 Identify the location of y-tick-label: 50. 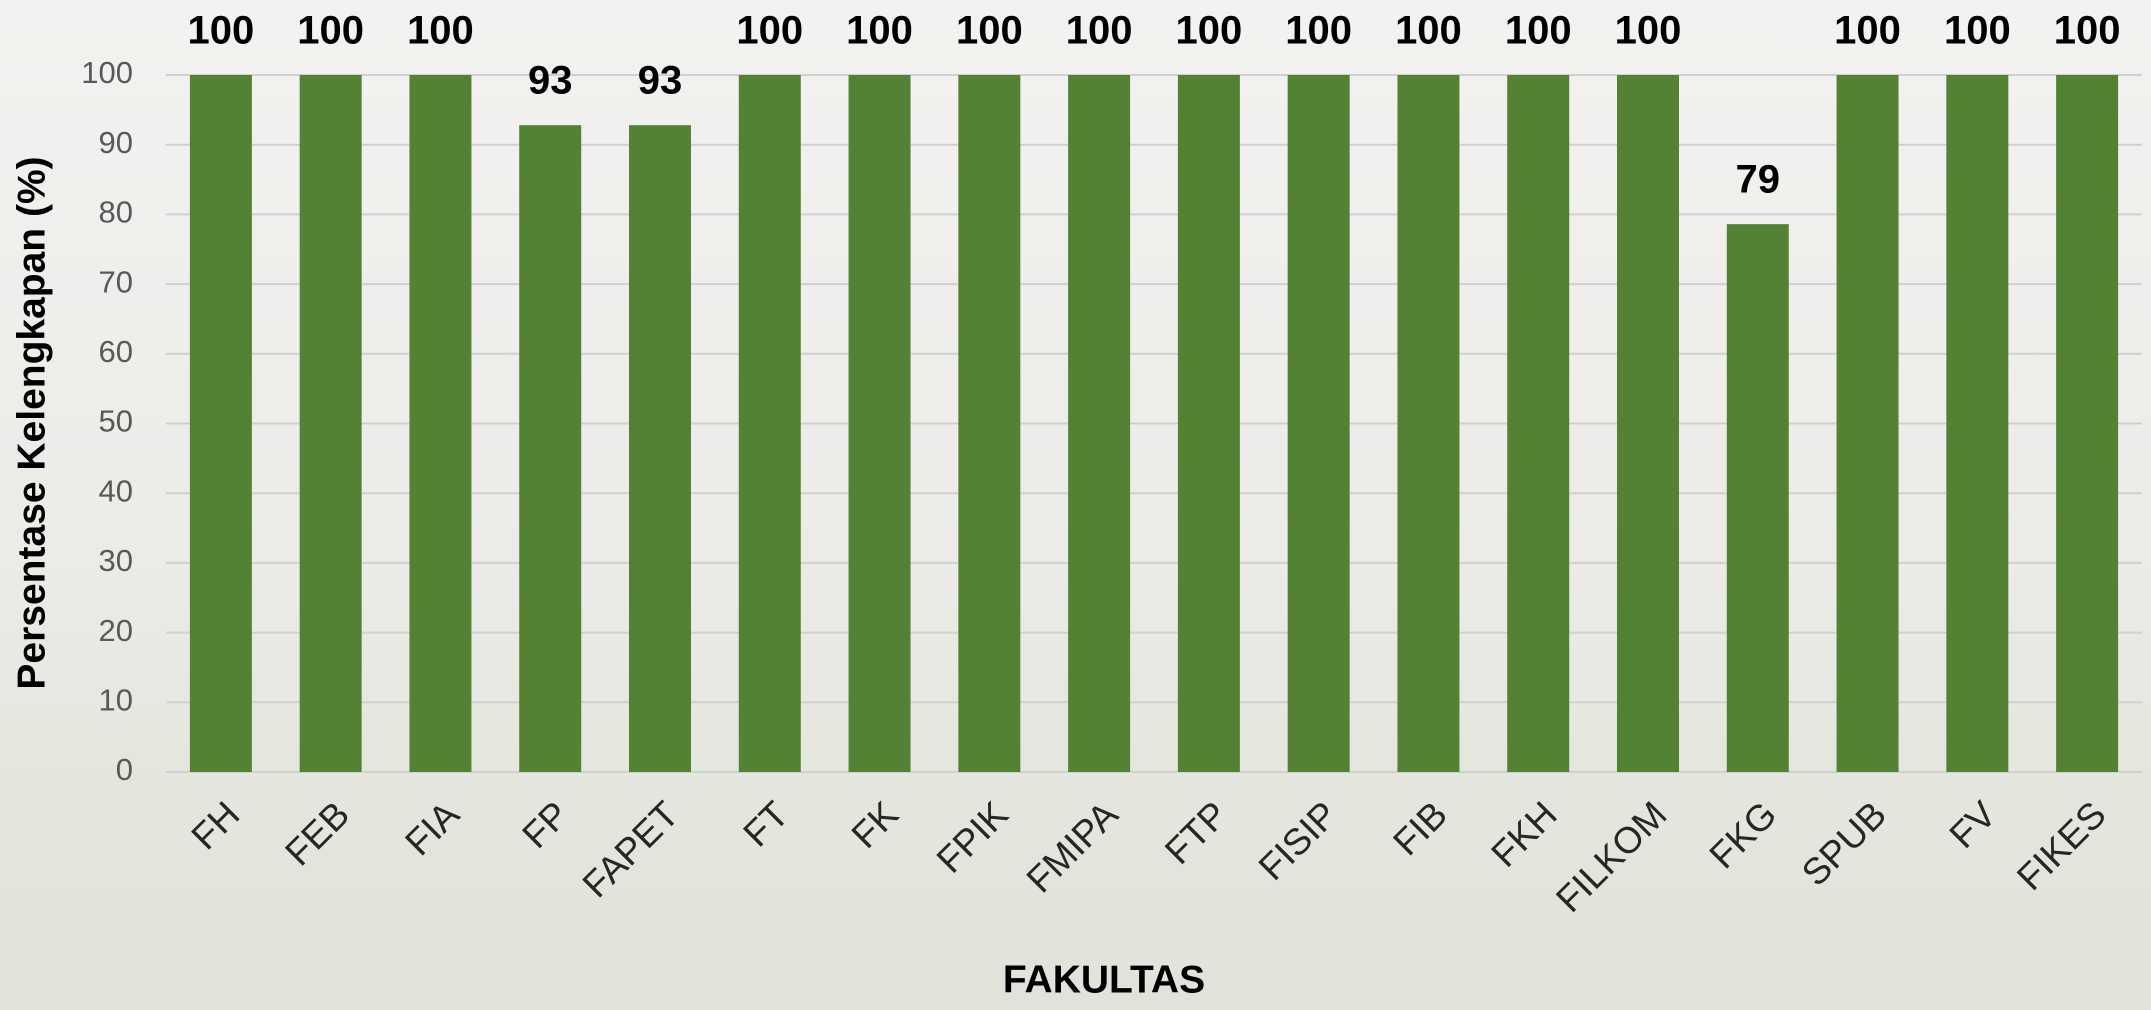
(116, 421).